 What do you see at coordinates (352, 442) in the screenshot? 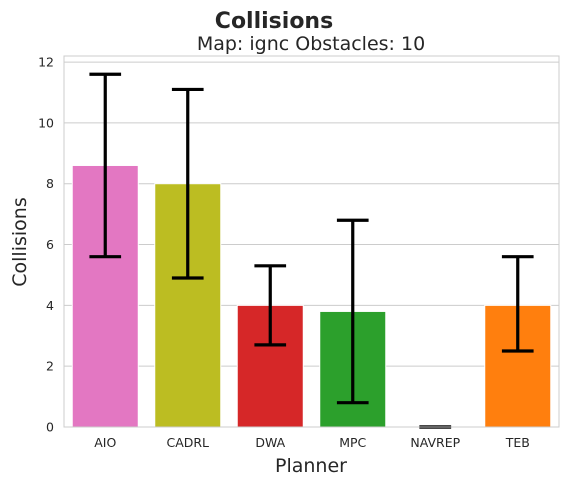
I see `x-tick-label: MPC` at bounding box center [352, 442].